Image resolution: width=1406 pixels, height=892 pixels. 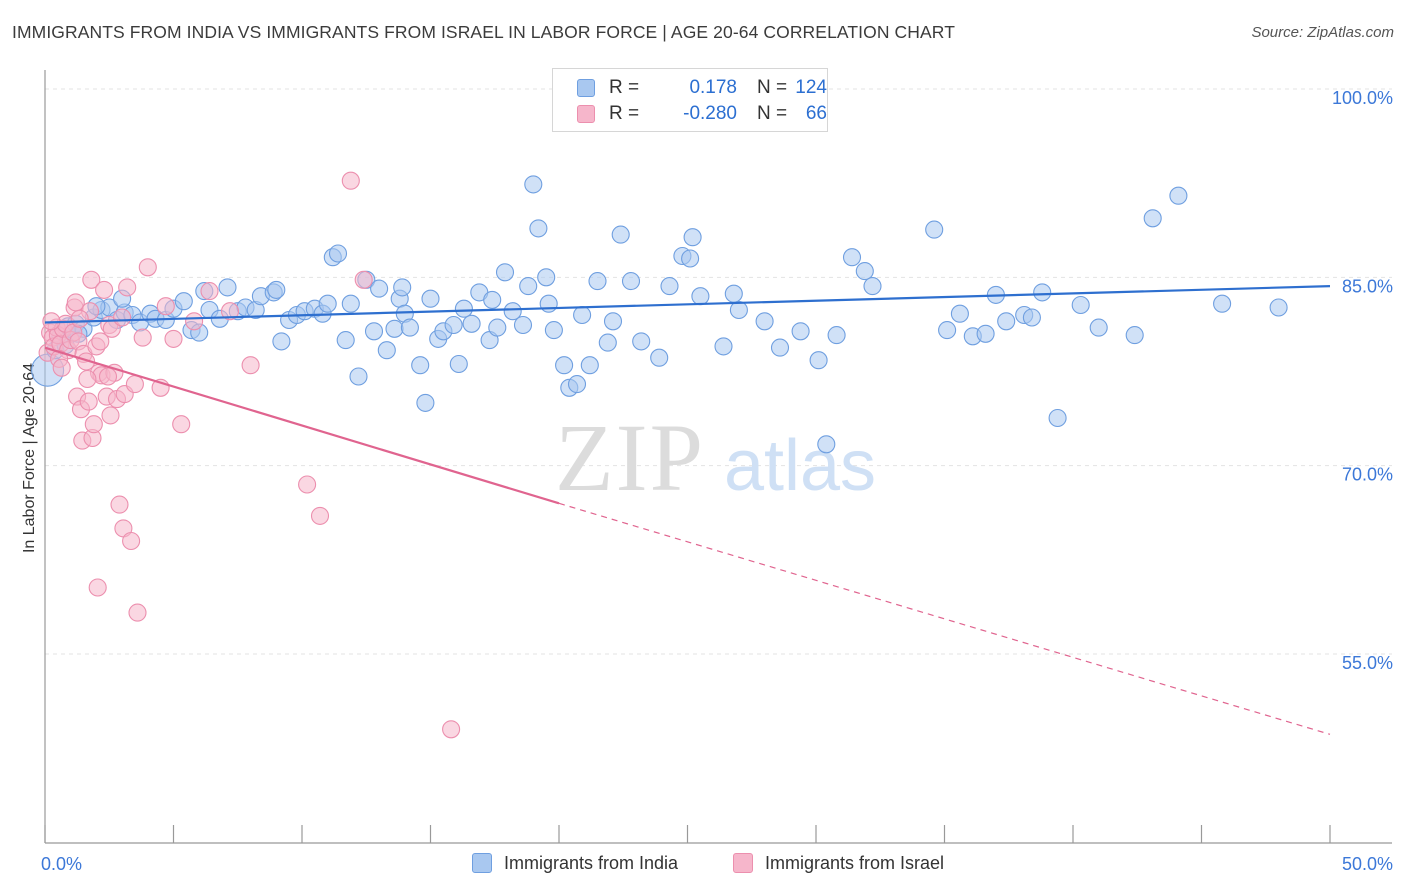 What do you see at coordinates (61, 864) in the screenshot?
I see `x-tick-label: 0.0%` at bounding box center [61, 864].